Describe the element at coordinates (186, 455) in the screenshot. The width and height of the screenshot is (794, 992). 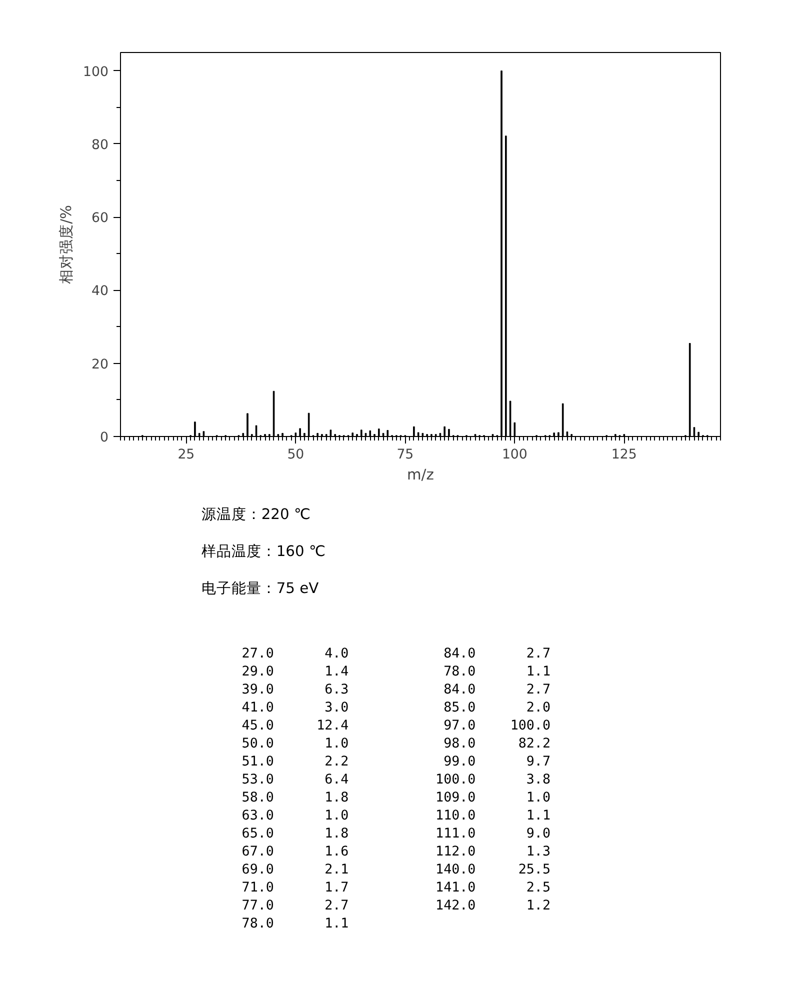
I see `x-tick-label: 25` at that location.